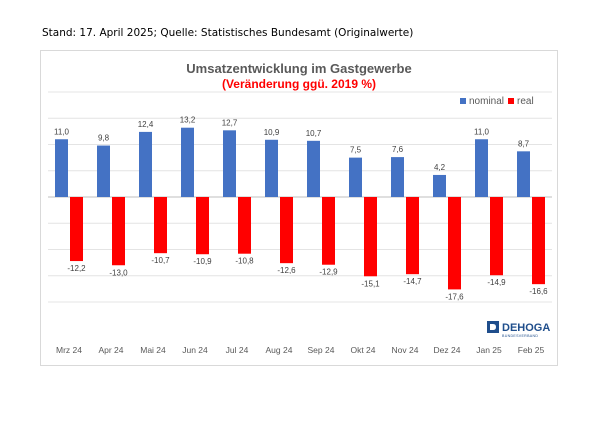  What do you see at coordinates (76, 268) in the screenshot?
I see `data-label-real: -12,2` at bounding box center [76, 268].